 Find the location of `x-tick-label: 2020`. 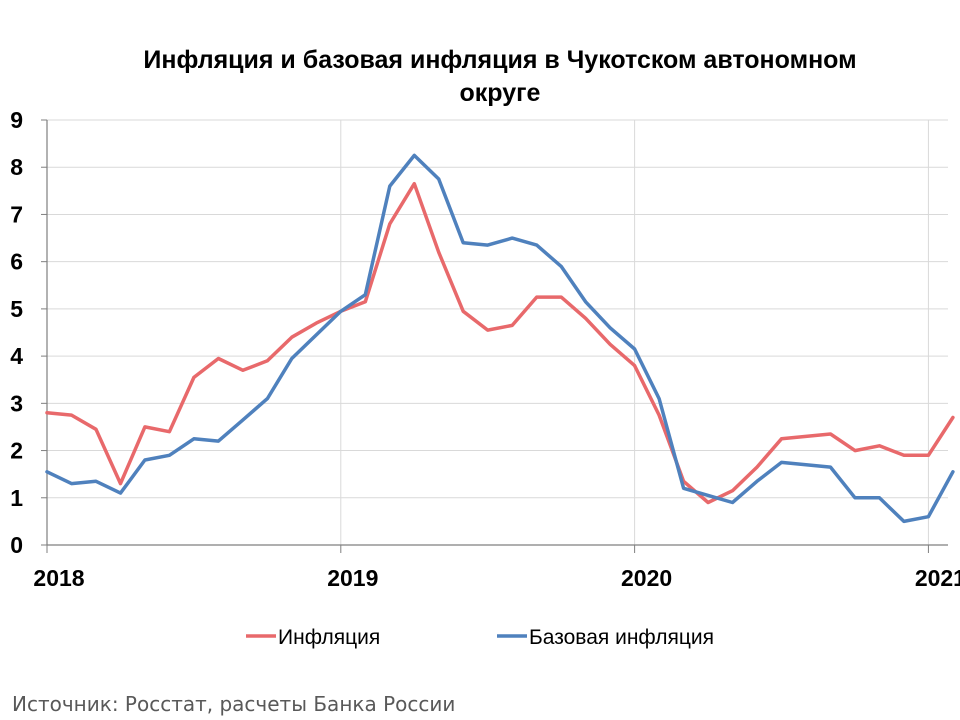

x-tick-label: 2020 is located at coordinates (646, 578).